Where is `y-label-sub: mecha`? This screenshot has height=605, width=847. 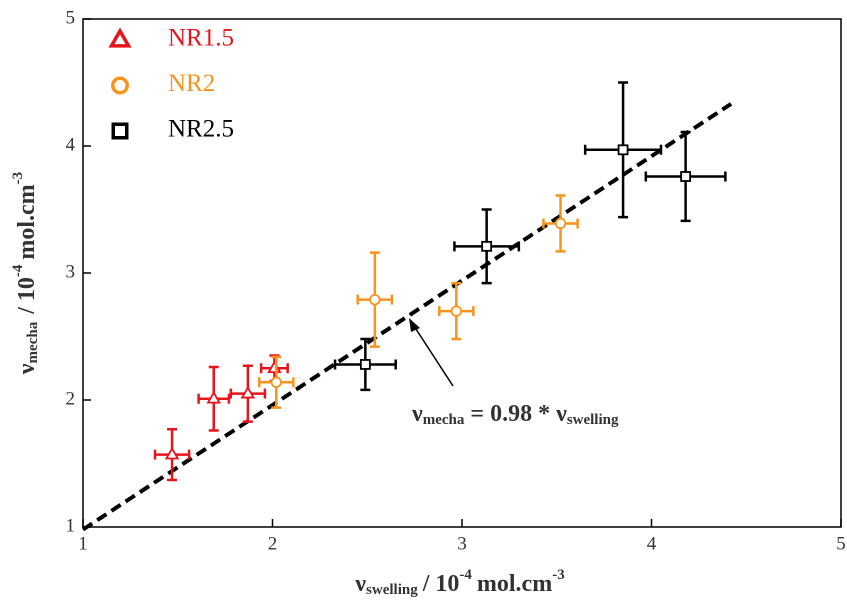 y-label-sub: mecha is located at coordinates (33, 342).